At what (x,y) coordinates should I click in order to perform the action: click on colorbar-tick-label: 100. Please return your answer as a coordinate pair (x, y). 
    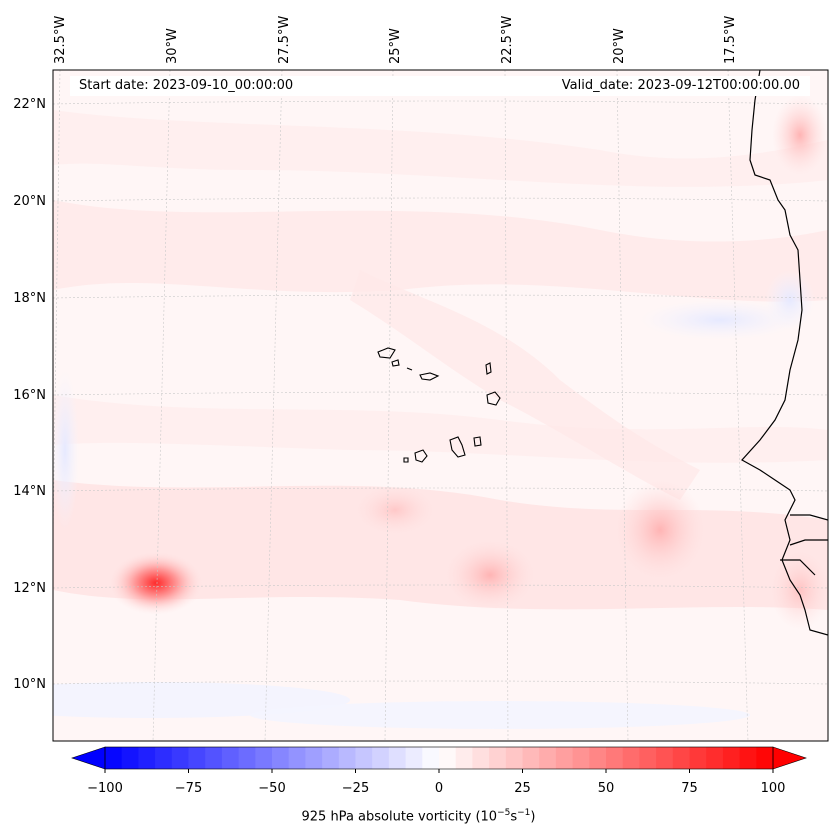
    Looking at the image, I should click on (773, 788).